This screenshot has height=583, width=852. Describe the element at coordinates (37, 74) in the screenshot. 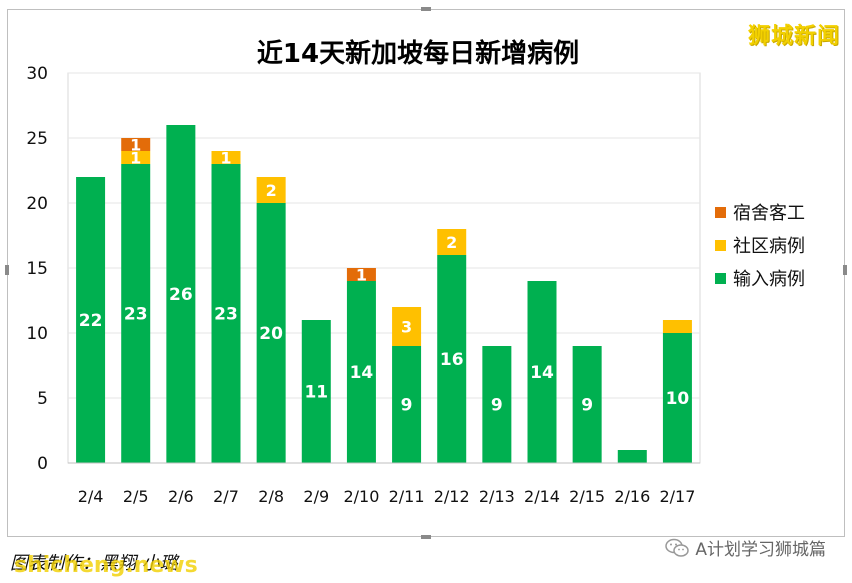

I see `y-tick-label: 30` at that location.